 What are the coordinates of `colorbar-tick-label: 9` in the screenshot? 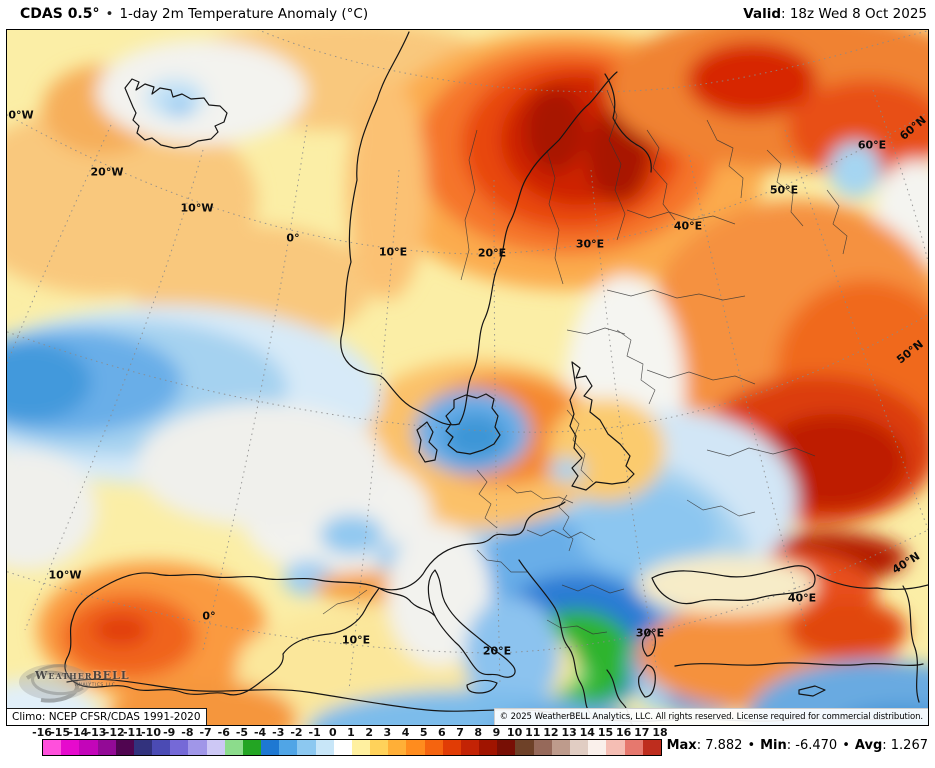 It's located at (496, 732).